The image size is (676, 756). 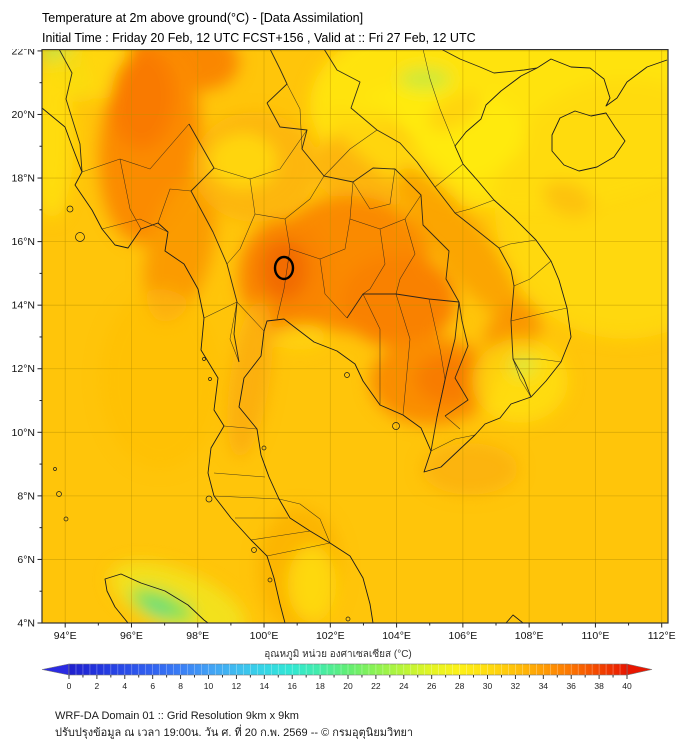 I want to click on colorbar-tick-label: 22, so click(x=376, y=686).